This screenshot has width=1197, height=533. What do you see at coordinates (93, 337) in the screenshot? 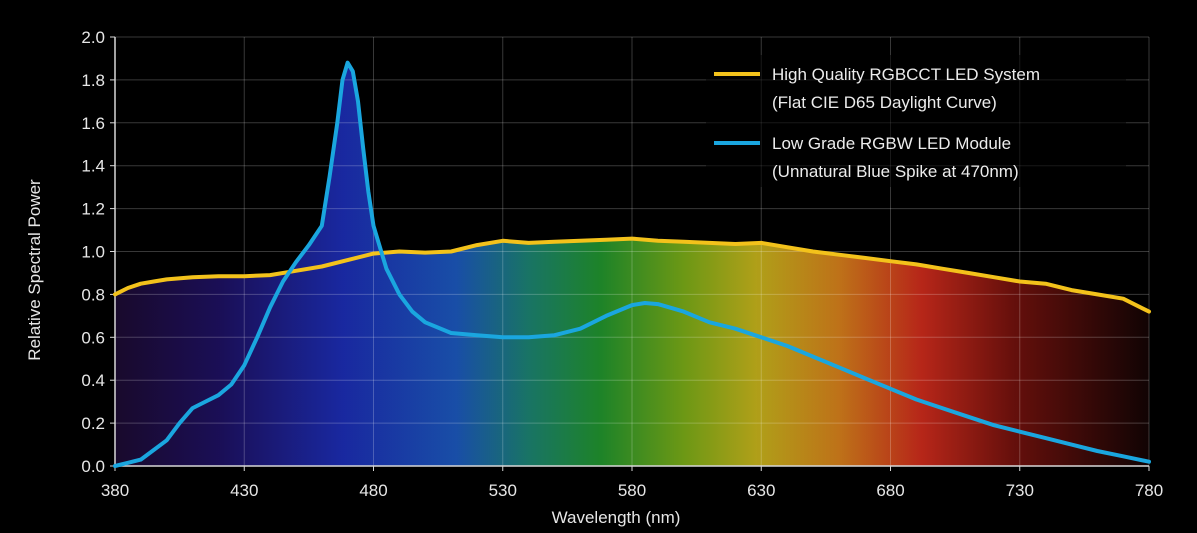
I see `y-tick-label: 0.6` at bounding box center [93, 337].